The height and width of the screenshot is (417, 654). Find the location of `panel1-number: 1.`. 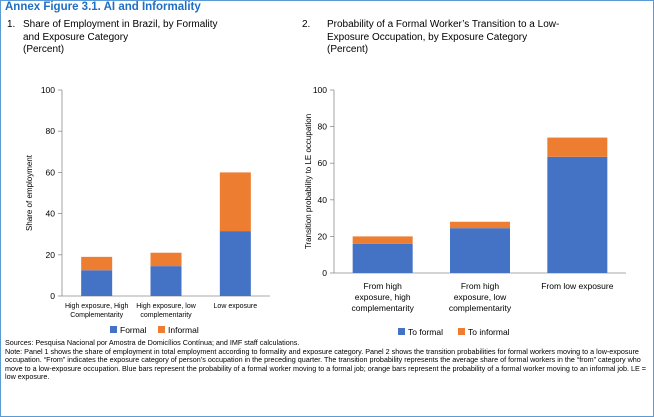

panel1-number: 1. is located at coordinates (11, 24).